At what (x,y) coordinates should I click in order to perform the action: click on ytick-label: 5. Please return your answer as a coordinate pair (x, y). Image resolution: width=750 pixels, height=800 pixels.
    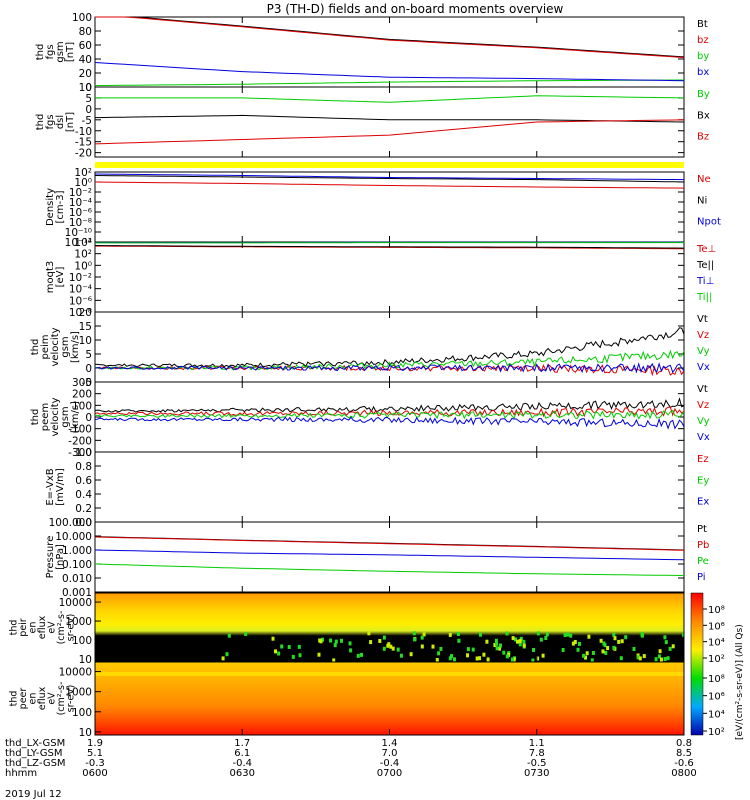
    Looking at the image, I should click on (88, 99).